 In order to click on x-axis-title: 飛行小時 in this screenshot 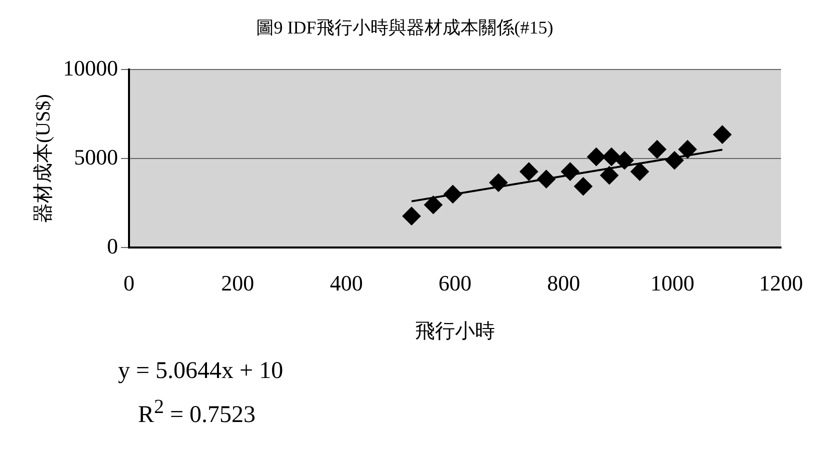, I will do `click(455, 331)`.